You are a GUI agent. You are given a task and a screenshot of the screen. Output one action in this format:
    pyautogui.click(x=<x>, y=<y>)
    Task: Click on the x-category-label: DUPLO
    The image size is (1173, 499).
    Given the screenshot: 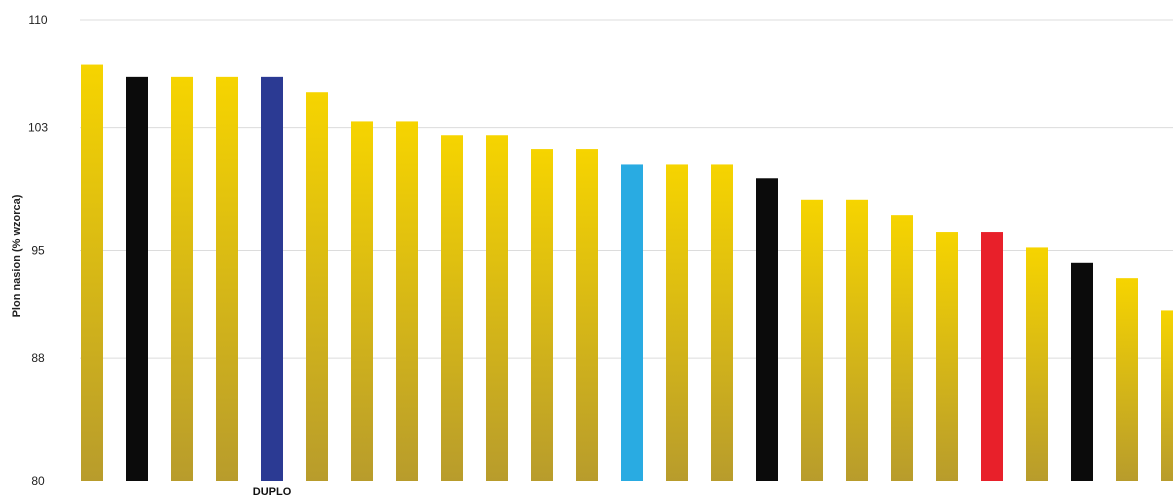 What is the action you would take?
    pyautogui.click(x=272, y=492)
    